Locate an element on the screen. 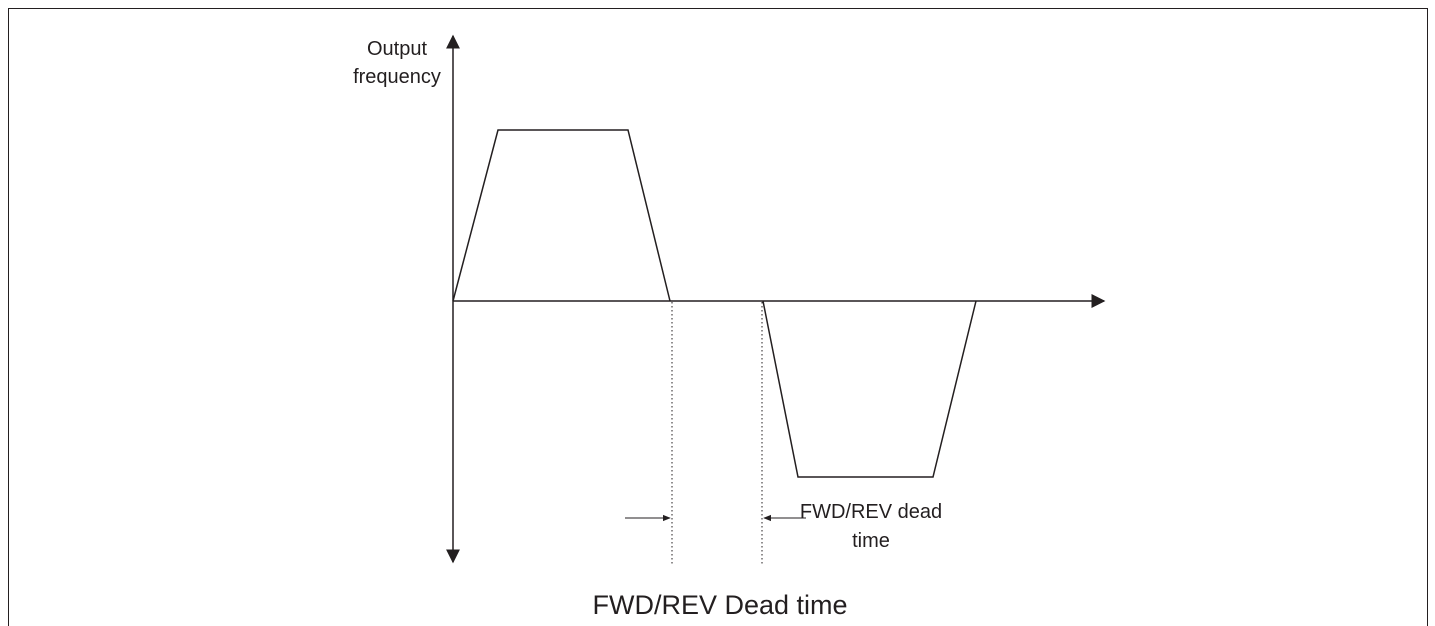 The height and width of the screenshot is (626, 1435). annotation: FWD/REV dead is located at coordinates (871, 512).